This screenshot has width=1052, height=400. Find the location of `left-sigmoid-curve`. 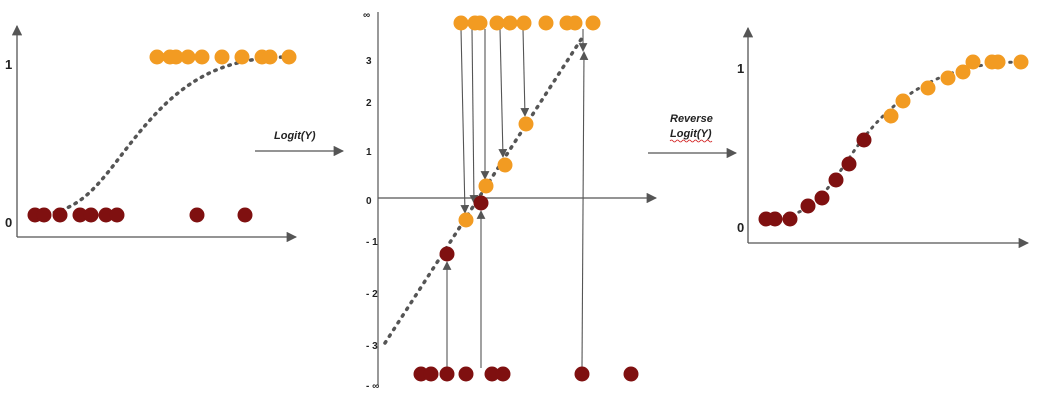

left-sigmoid-curve is located at coordinates (161, 136).